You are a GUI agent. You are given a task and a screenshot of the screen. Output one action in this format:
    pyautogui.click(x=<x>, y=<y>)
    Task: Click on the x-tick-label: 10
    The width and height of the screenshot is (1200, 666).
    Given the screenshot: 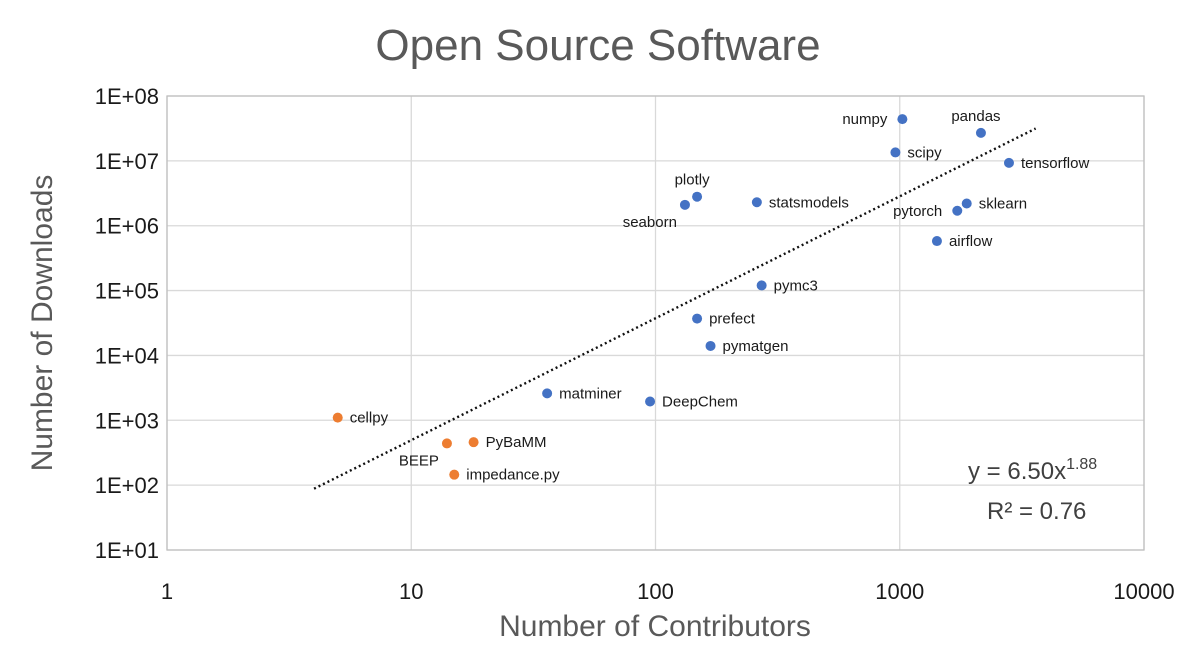 What is the action you would take?
    pyautogui.click(x=411, y=591)
    